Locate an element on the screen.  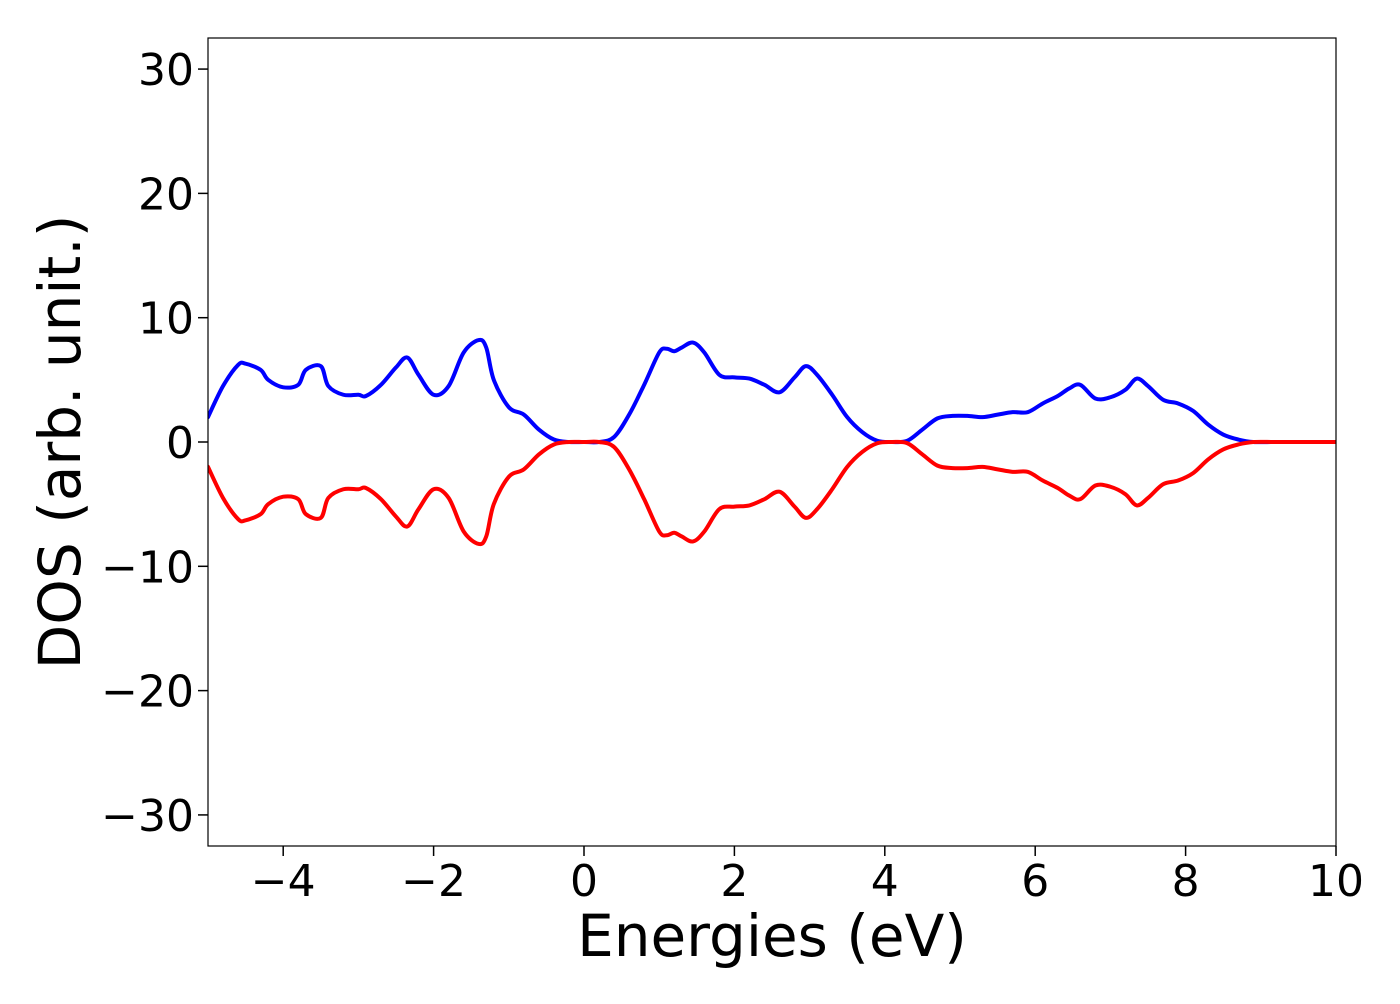
y-tick-label: −30 is located at coordinates (147, 816).